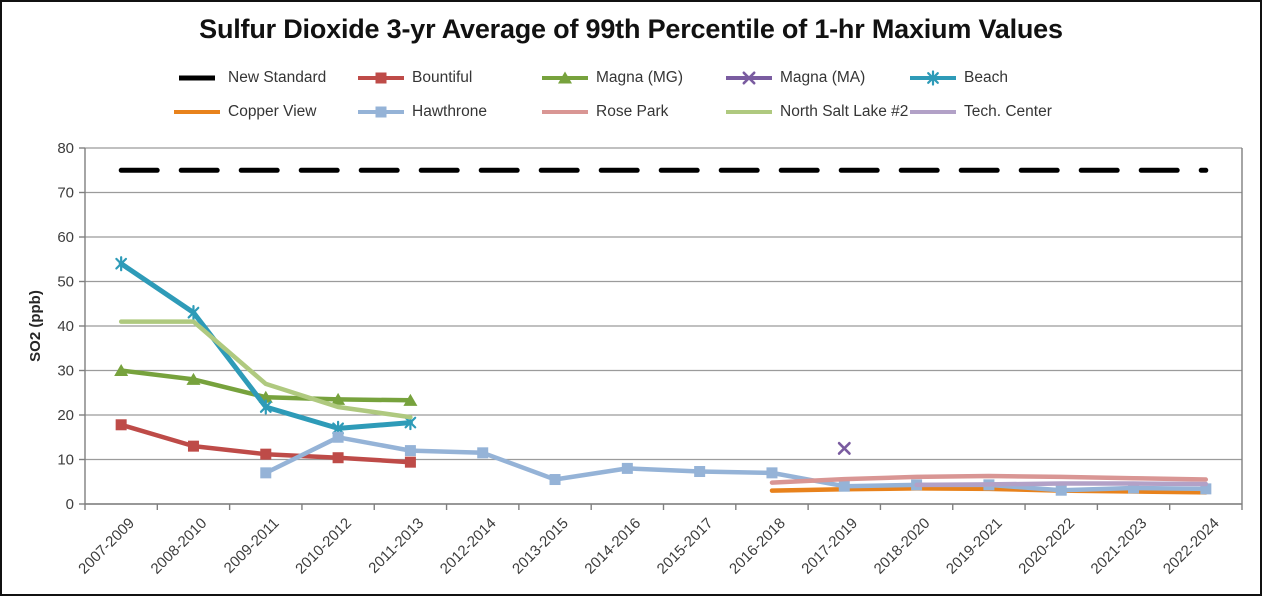 The image size is (1262, 596). What do you see at coordinates (612, 546) in the screenshot?
I see `x-tick-label: 2014-2016` at bounding box center [612, 546].